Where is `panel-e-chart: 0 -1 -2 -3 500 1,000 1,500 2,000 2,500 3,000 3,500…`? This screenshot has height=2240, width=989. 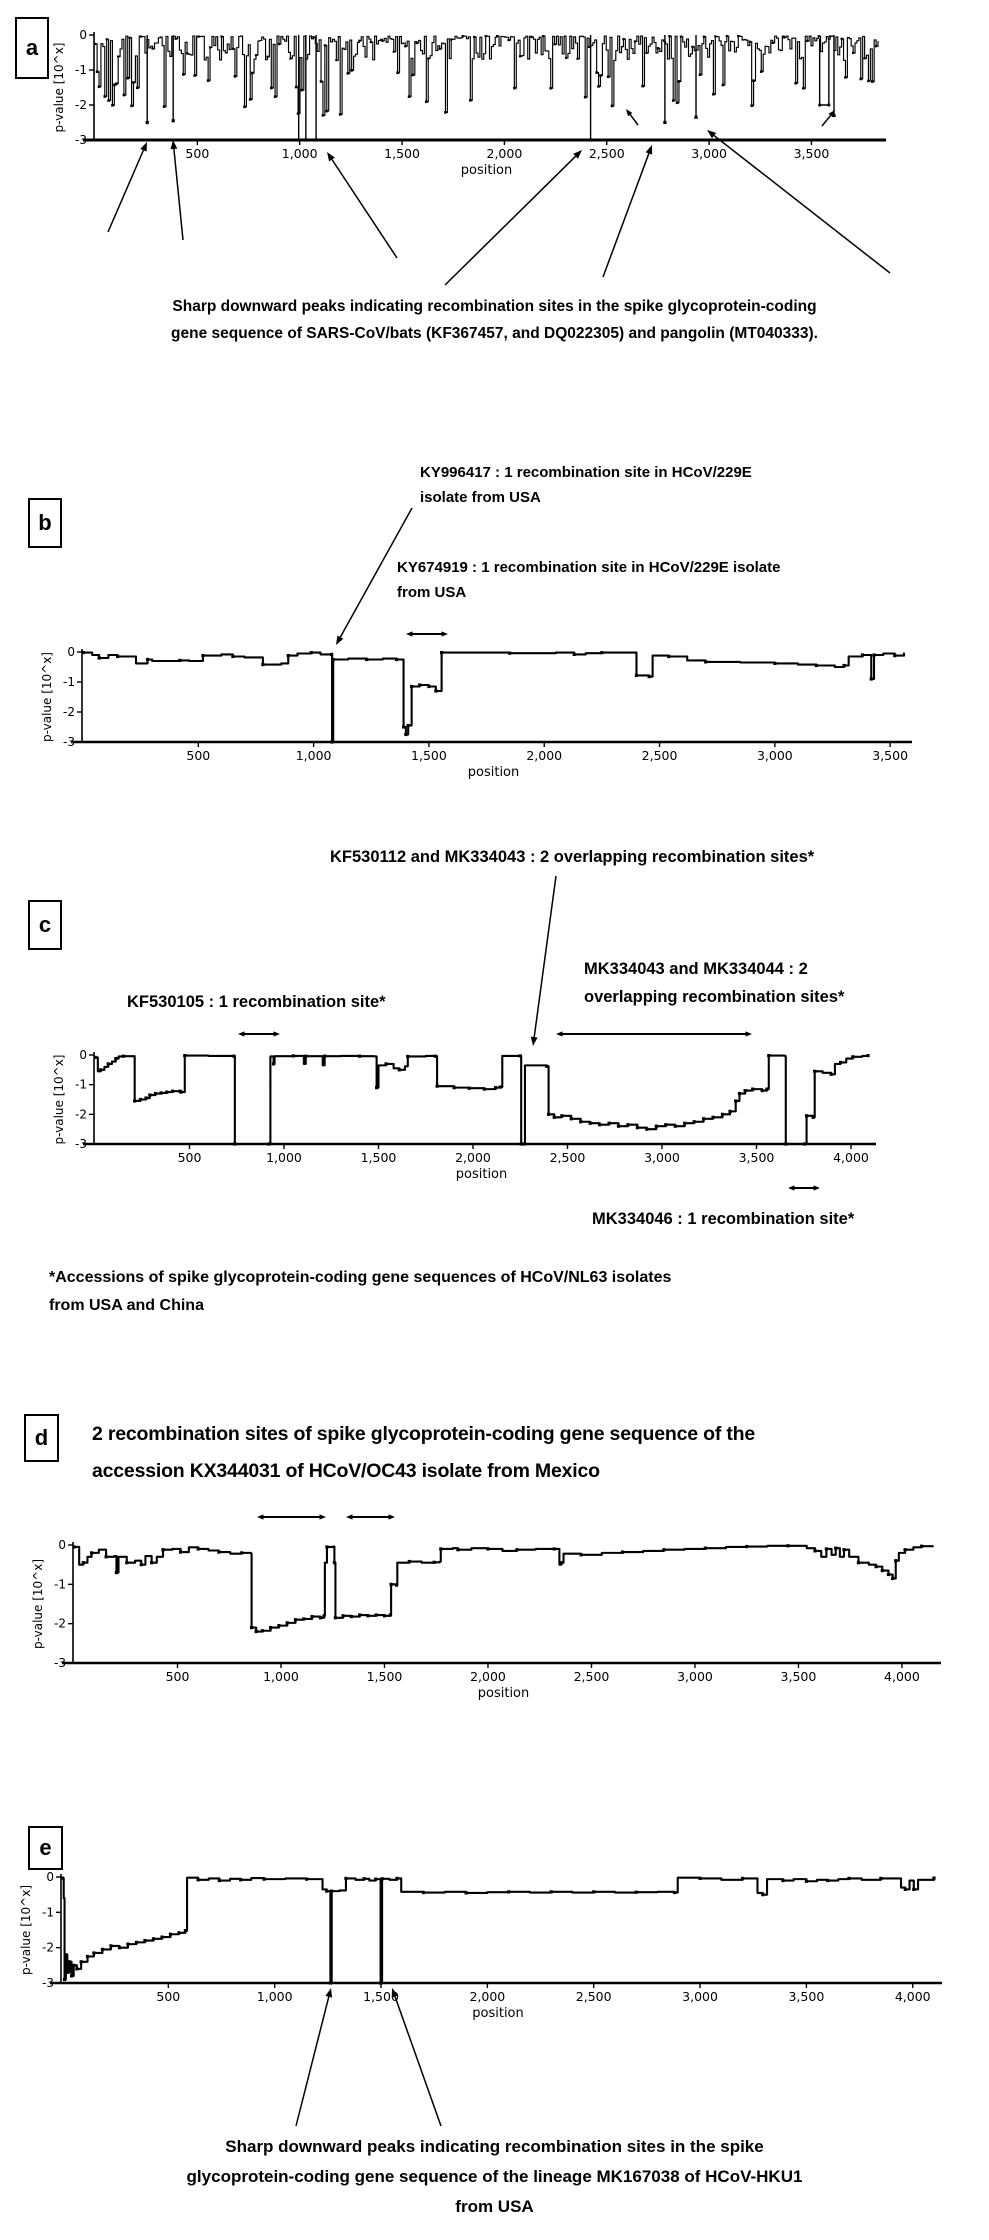
panel-e-chart: 0 -1 -2 -3 500 1,000 1,500 2,000 2,500 3,000 3,500… is located at coordinates (480, 1945).